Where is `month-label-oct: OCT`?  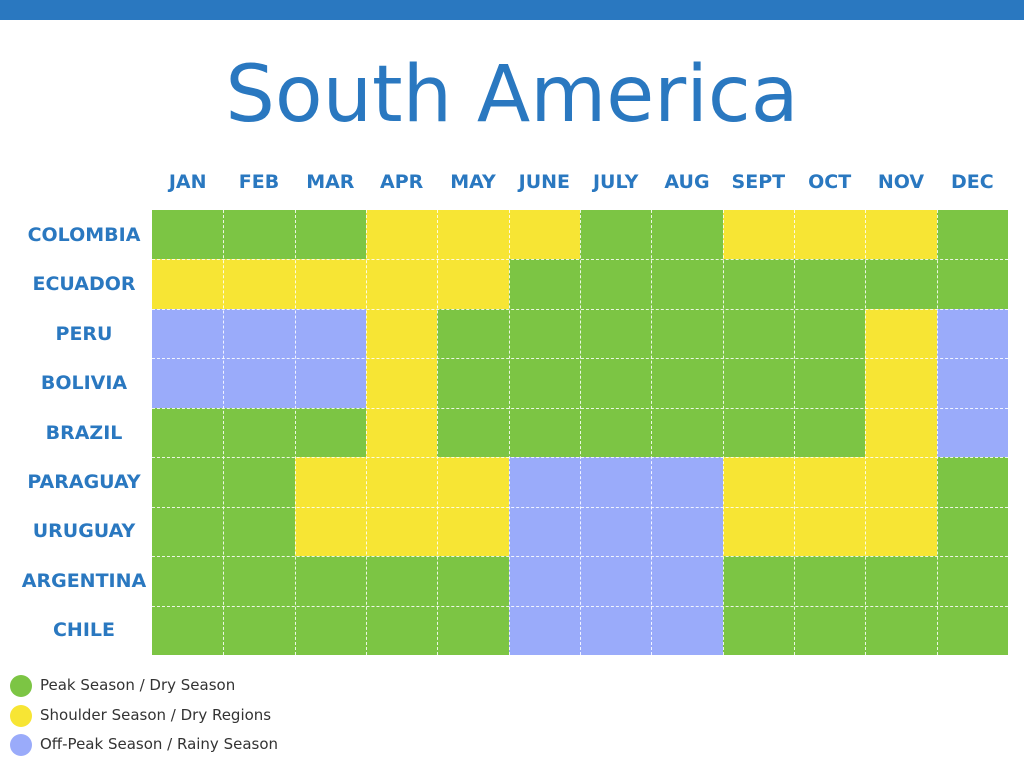 month-label-oct: OCT is located at coordinates (830, 182).